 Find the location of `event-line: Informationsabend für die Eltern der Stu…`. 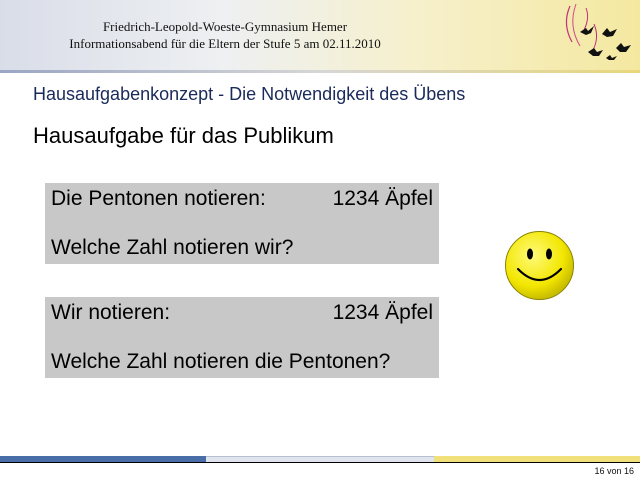

event-line: Informationsabend für die Eltern der Stu… is located at coordinates (225, 43).